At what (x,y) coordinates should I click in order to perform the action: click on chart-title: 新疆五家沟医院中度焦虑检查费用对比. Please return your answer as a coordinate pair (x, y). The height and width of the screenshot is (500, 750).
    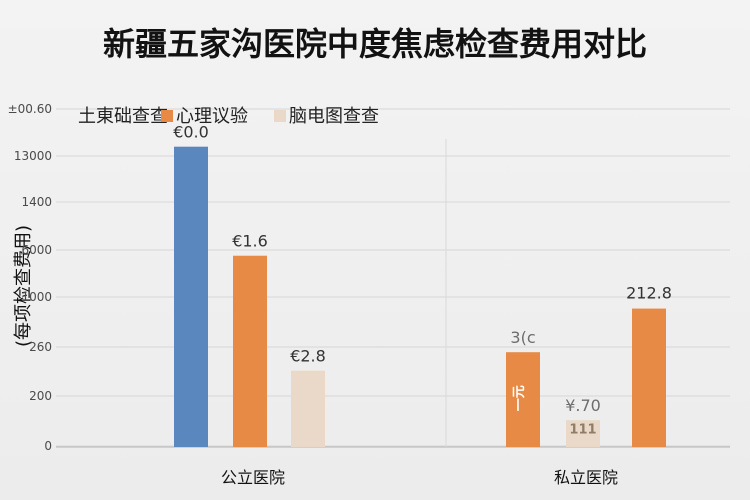
    Looking at the image, I should click on (375, 44).